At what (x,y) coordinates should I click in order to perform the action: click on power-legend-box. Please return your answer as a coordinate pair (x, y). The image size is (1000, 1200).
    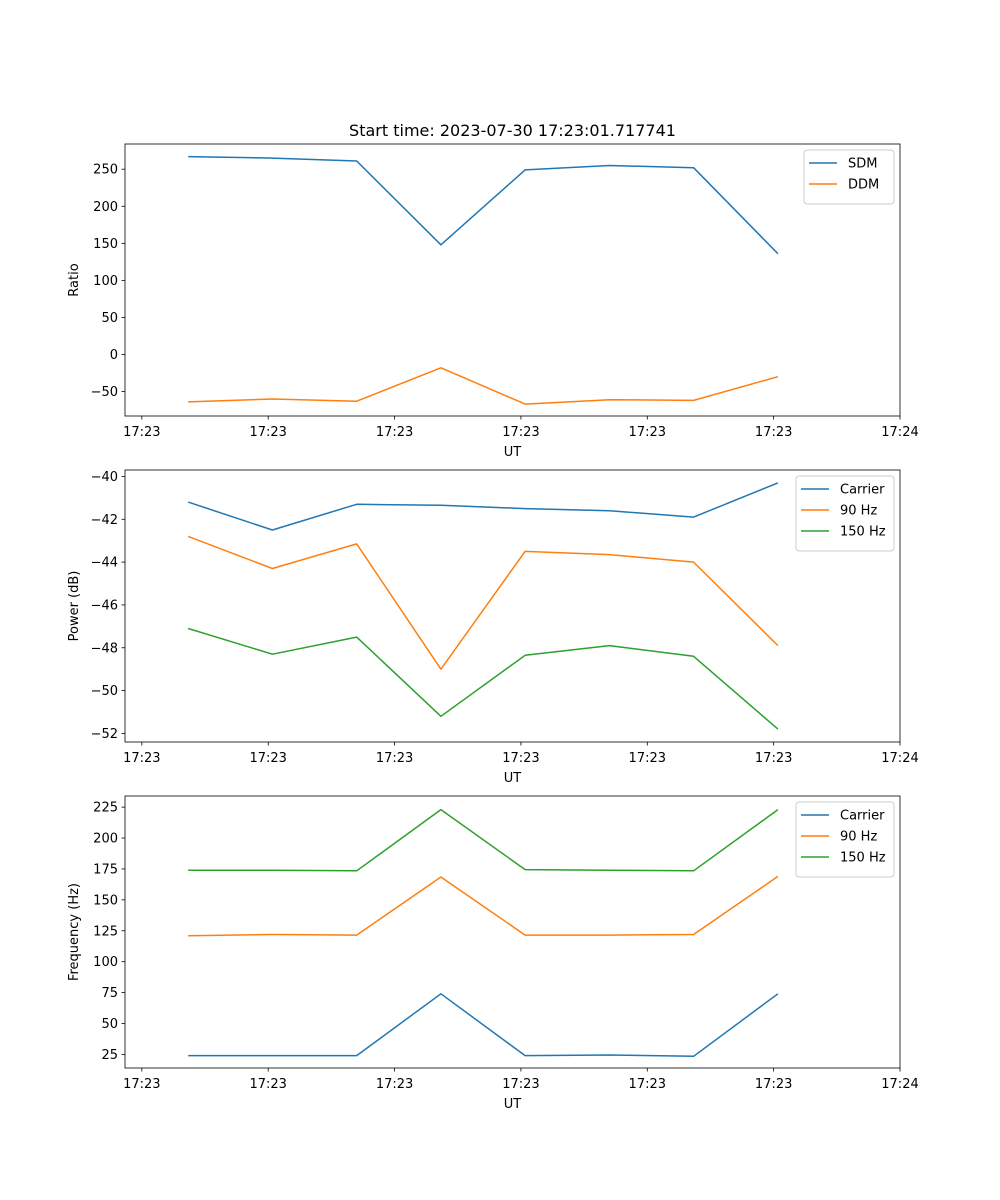
    Looking at the image, I should click on (845, 513).